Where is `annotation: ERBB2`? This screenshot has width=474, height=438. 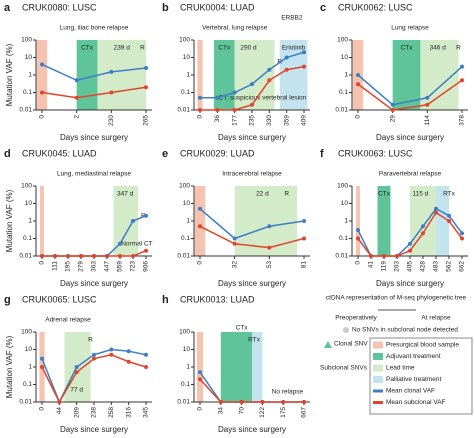
annotation: ERBB2 is located at coordinates (292, 18).